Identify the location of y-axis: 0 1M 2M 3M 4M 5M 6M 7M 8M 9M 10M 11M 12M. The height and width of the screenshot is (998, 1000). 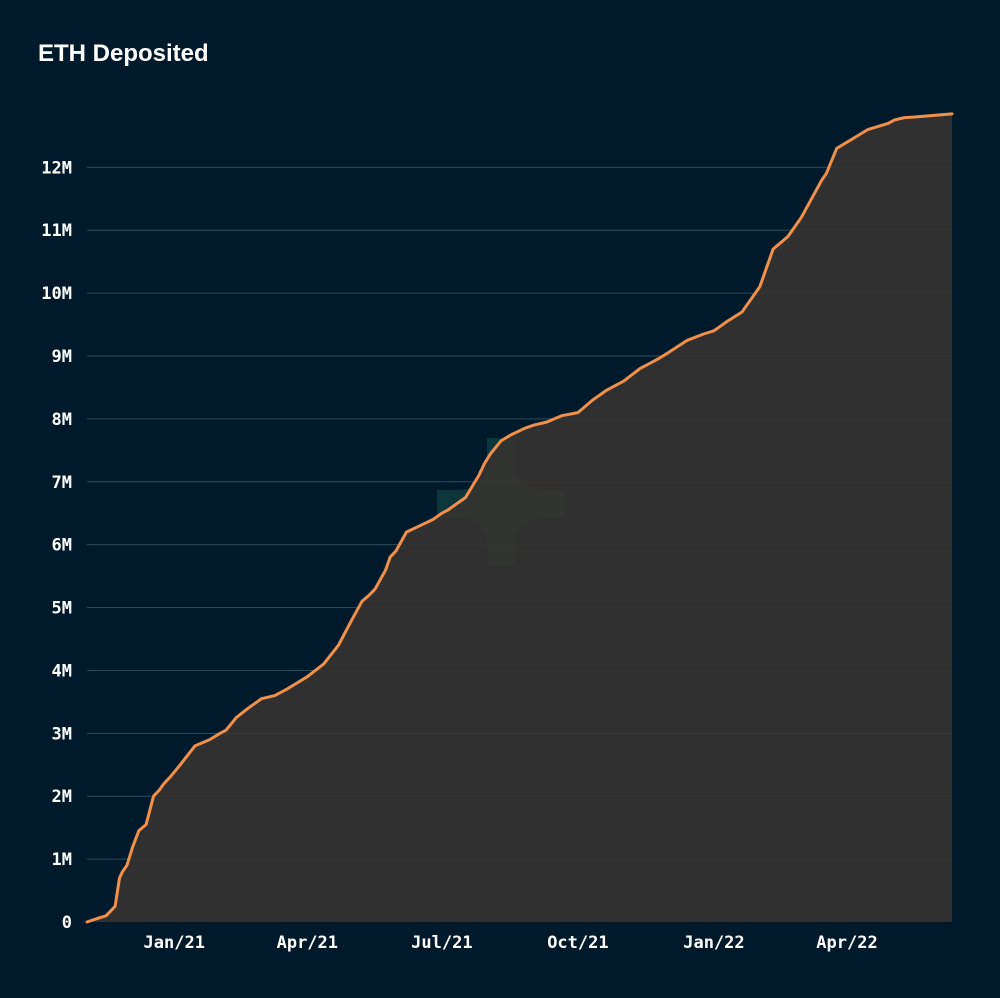
(56, 545).